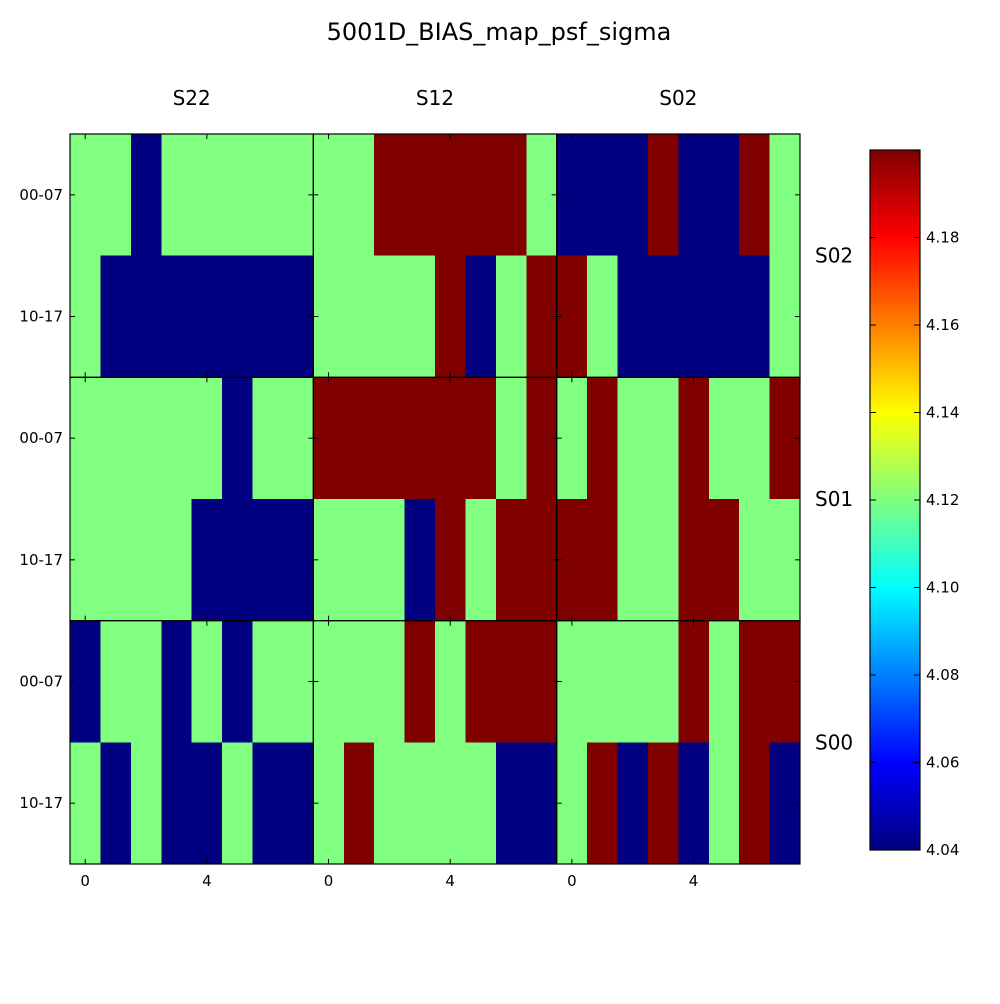 The height and width of the screenshot is (1004, 1000). I want to click on x-tick-label: 4, so click(694, 881).